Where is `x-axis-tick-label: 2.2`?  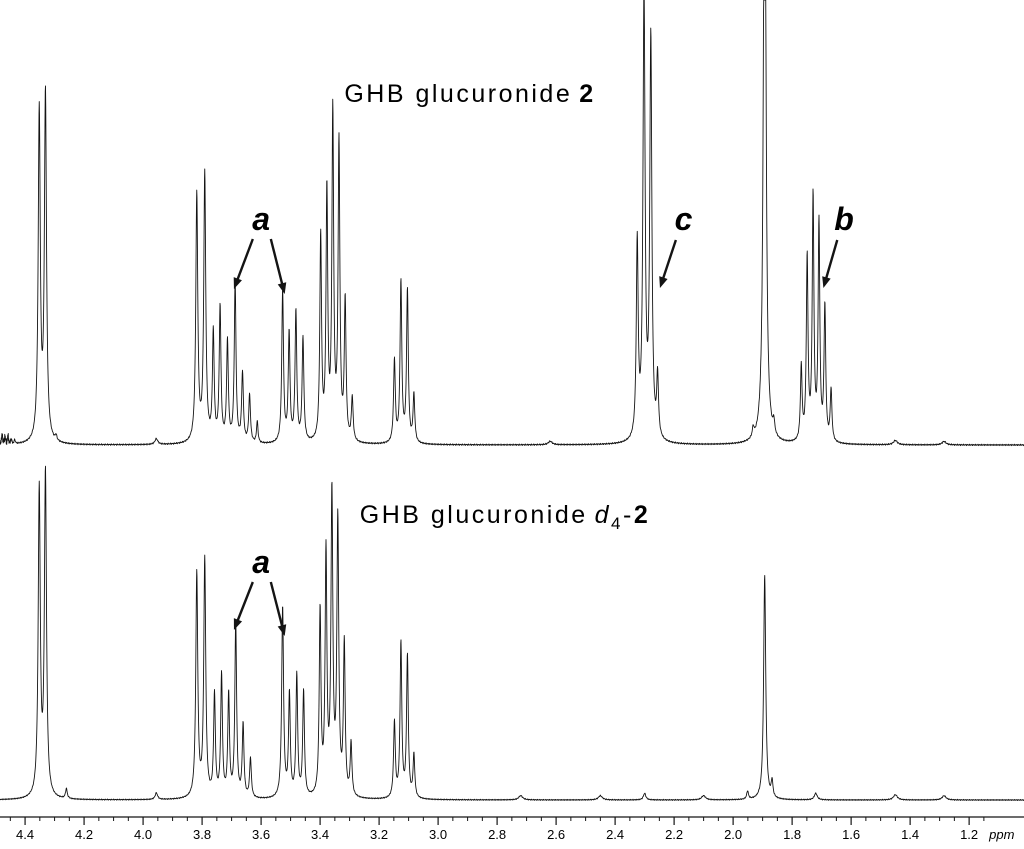
x-axis-tick-label: 2.2 is located at coordinates (674, 834).